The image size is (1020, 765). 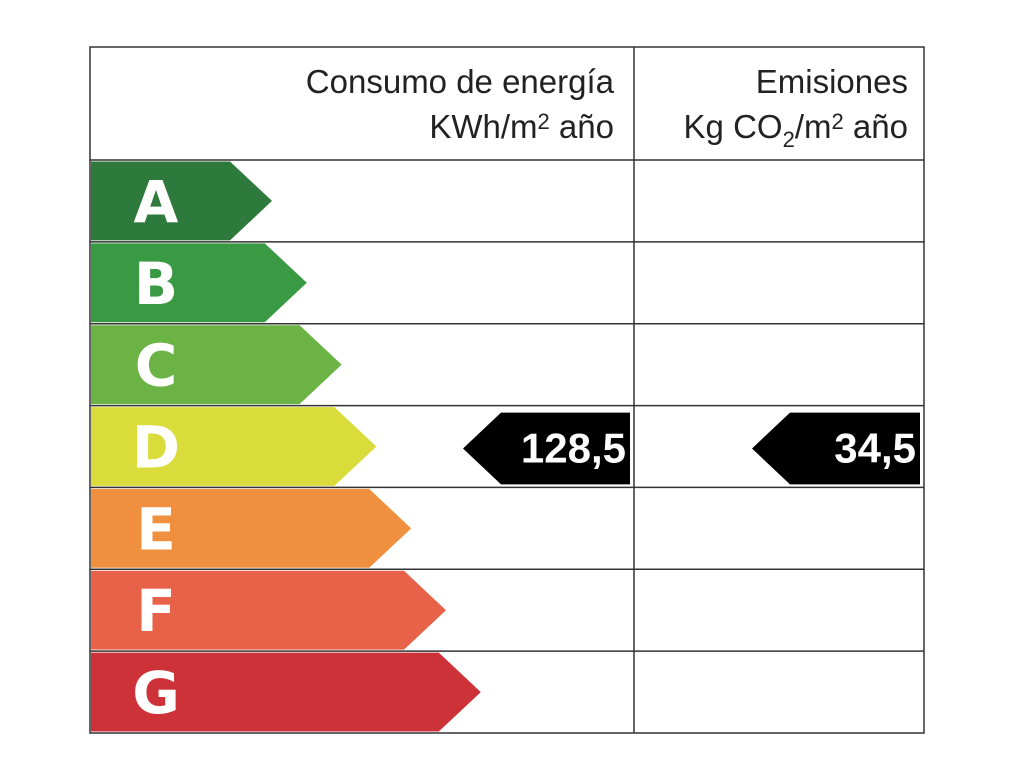 What do you see at coordinates (832, 81) in the screenshot?
I see `emissions-title: Emisiones` at bounding box center [832, 81].